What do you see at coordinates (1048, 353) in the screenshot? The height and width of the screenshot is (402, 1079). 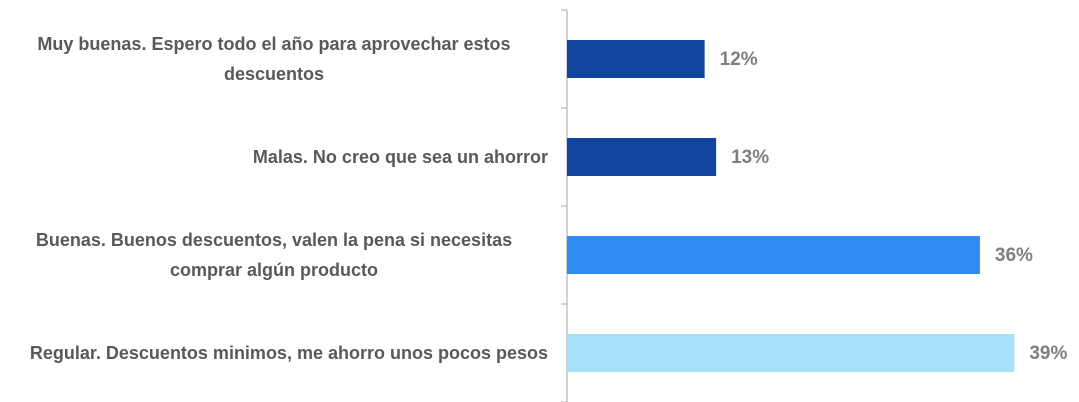 I see `value-label: 39%` at bounding box center [1048, 353].